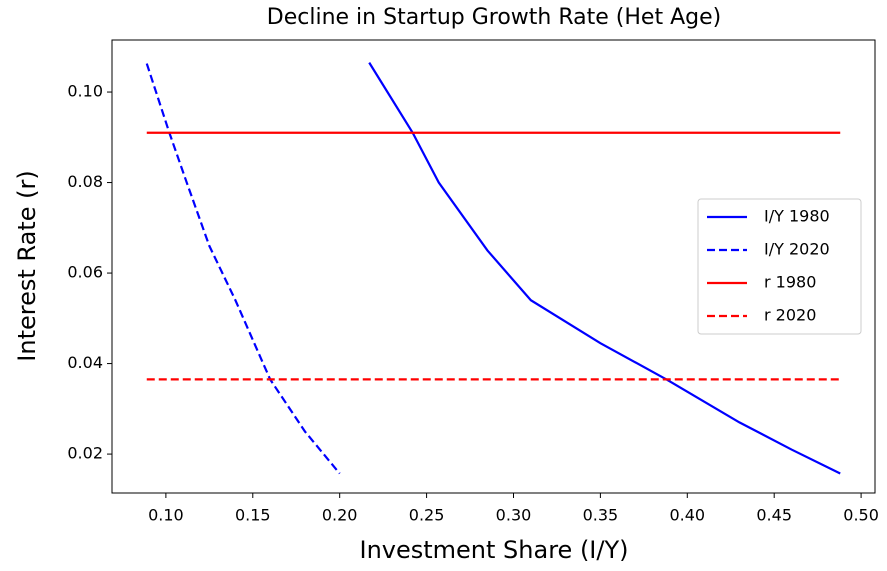  I want to click on y-tick-label: 0.08, so click(85, 181).